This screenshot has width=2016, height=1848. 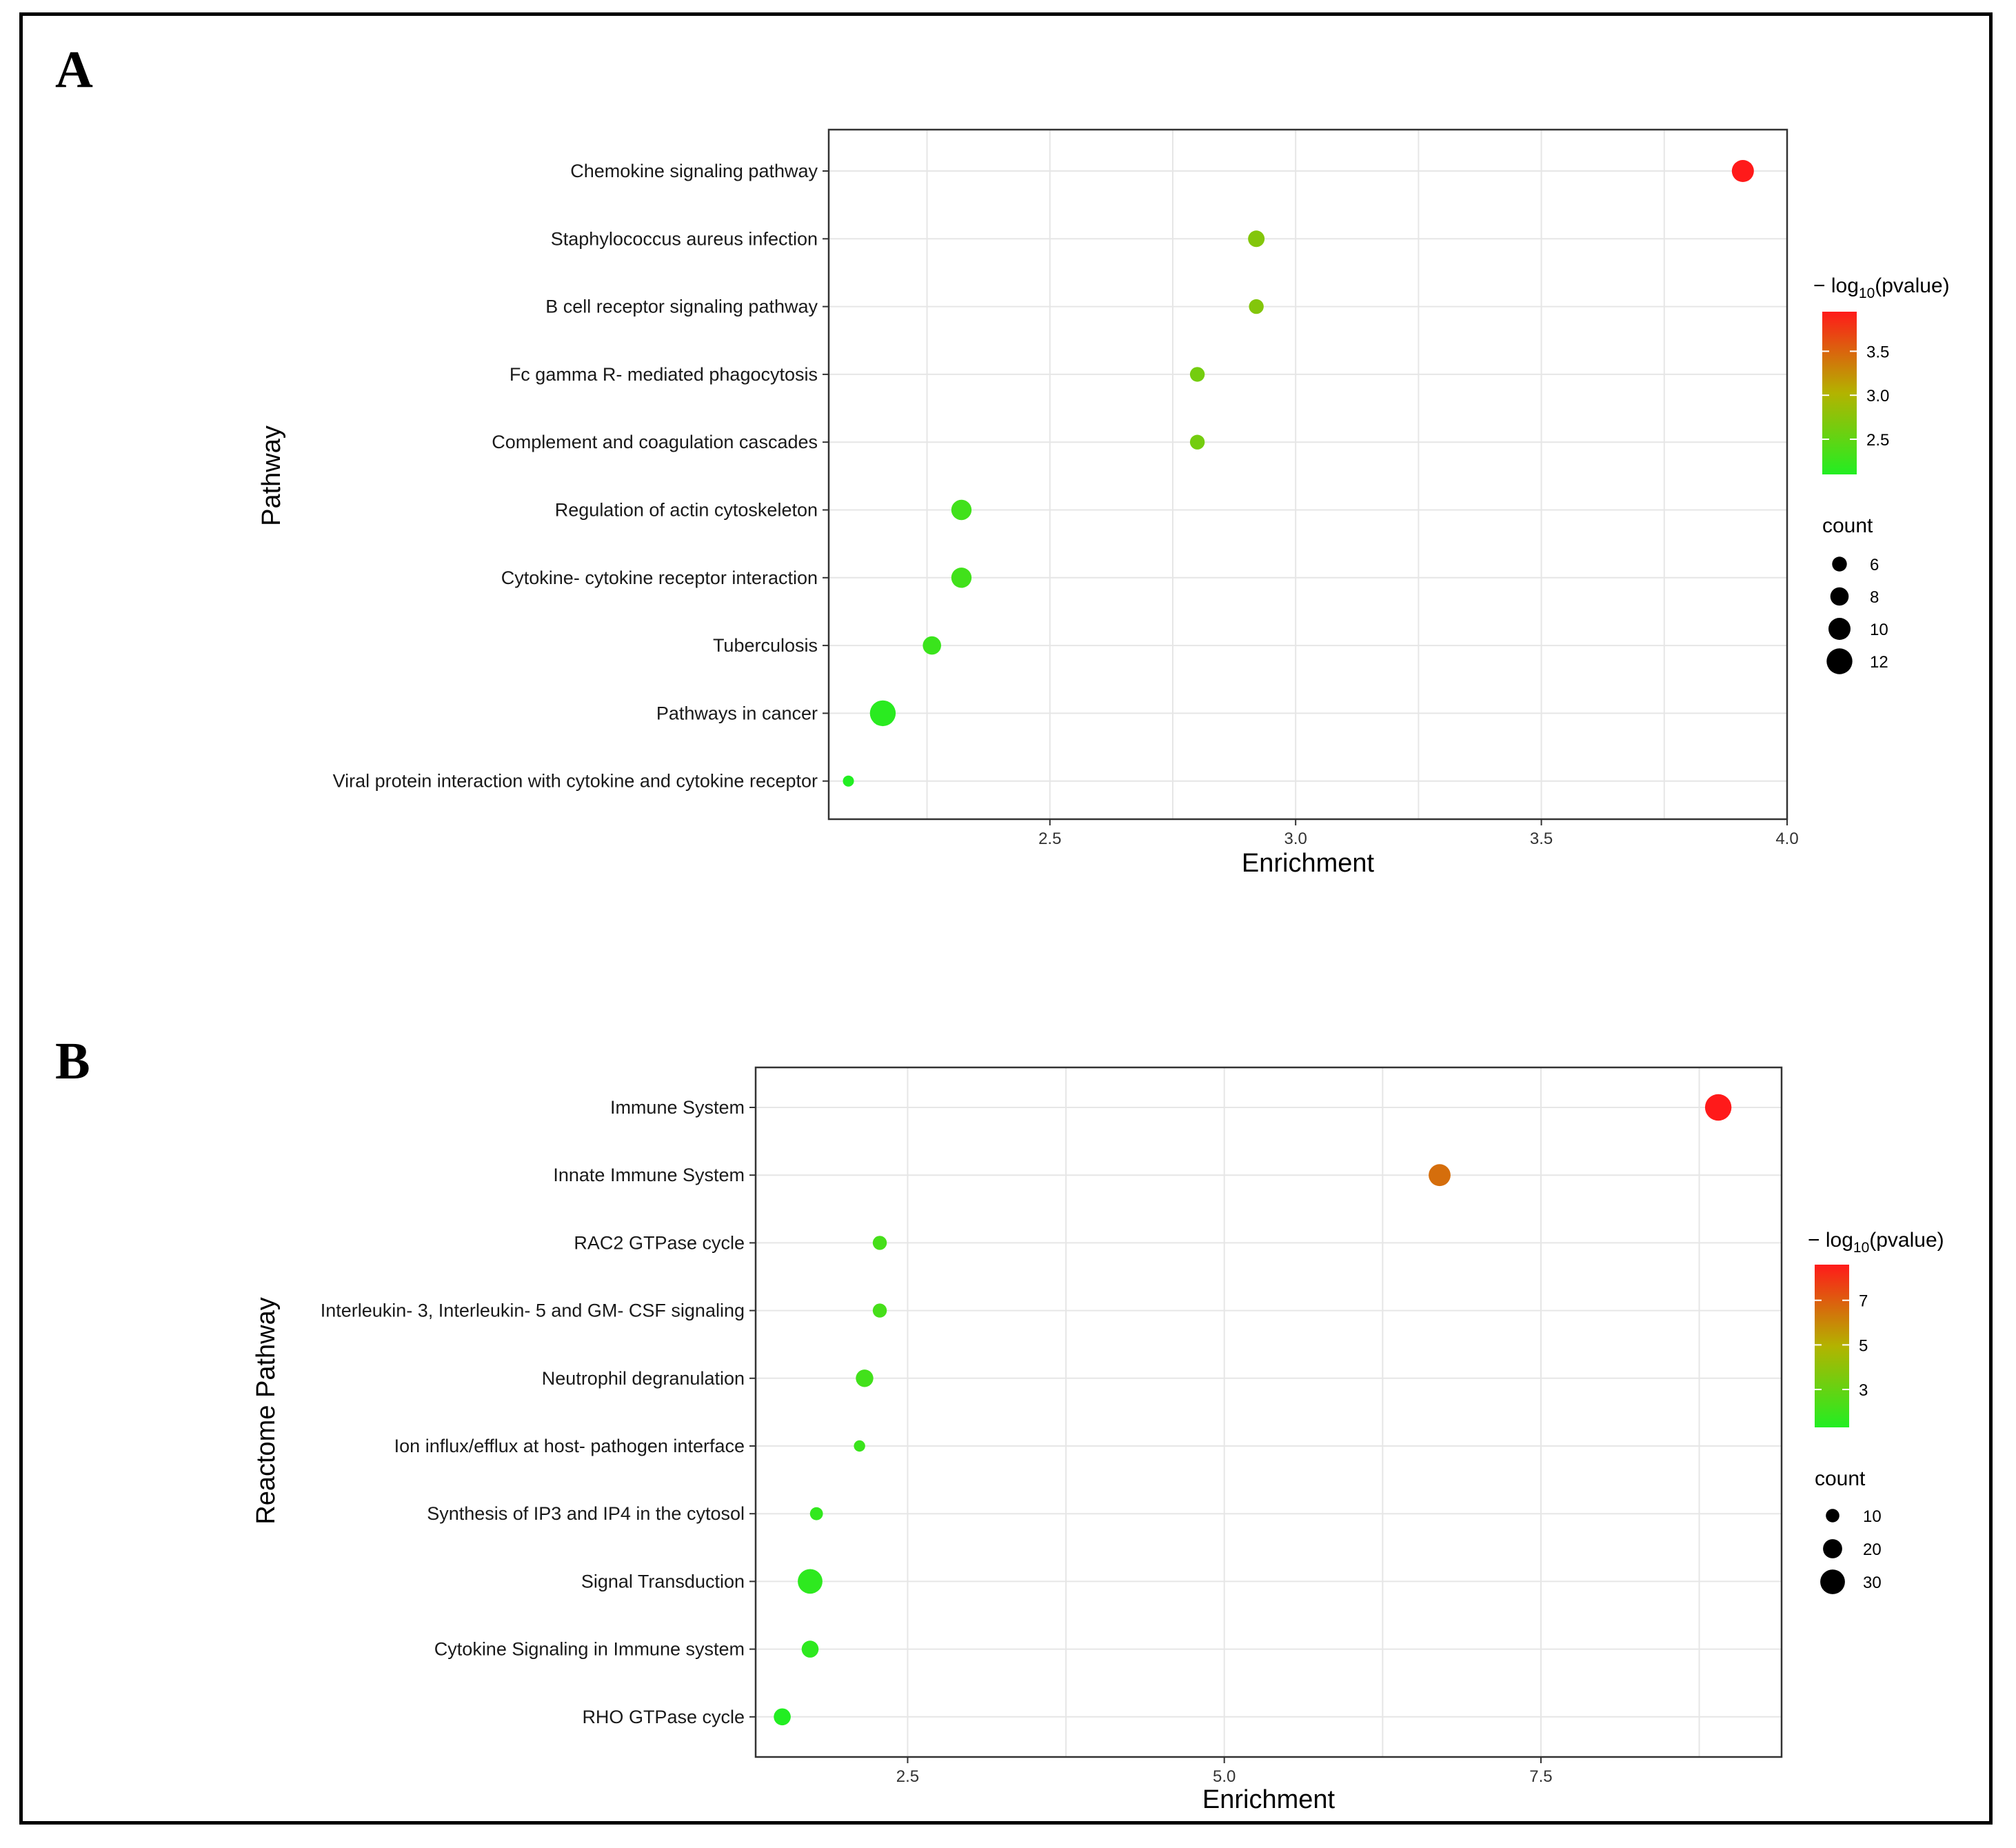 I want to click on panel-b-x-ticks: 2.5 5.0 7.5, so click(x=1224, y=1772).